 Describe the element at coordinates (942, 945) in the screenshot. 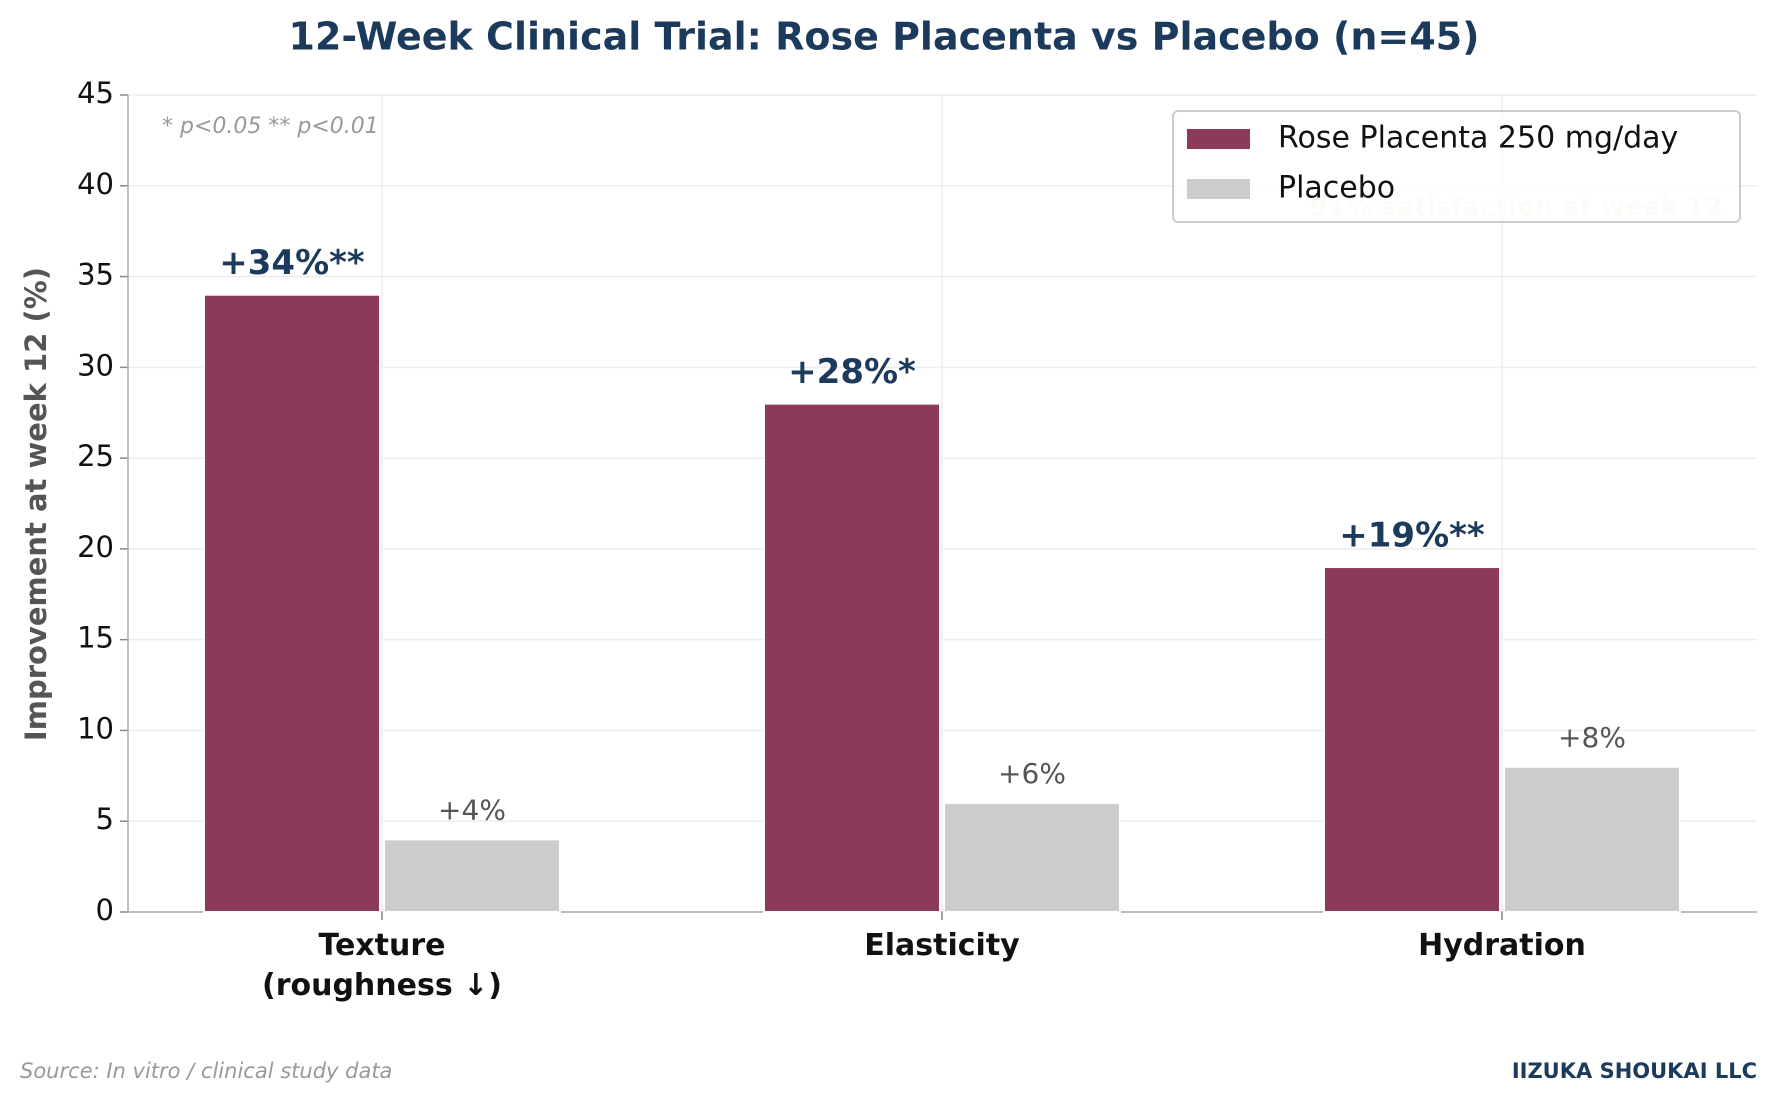

I see `x-tick-label: Elasticity` at that location.